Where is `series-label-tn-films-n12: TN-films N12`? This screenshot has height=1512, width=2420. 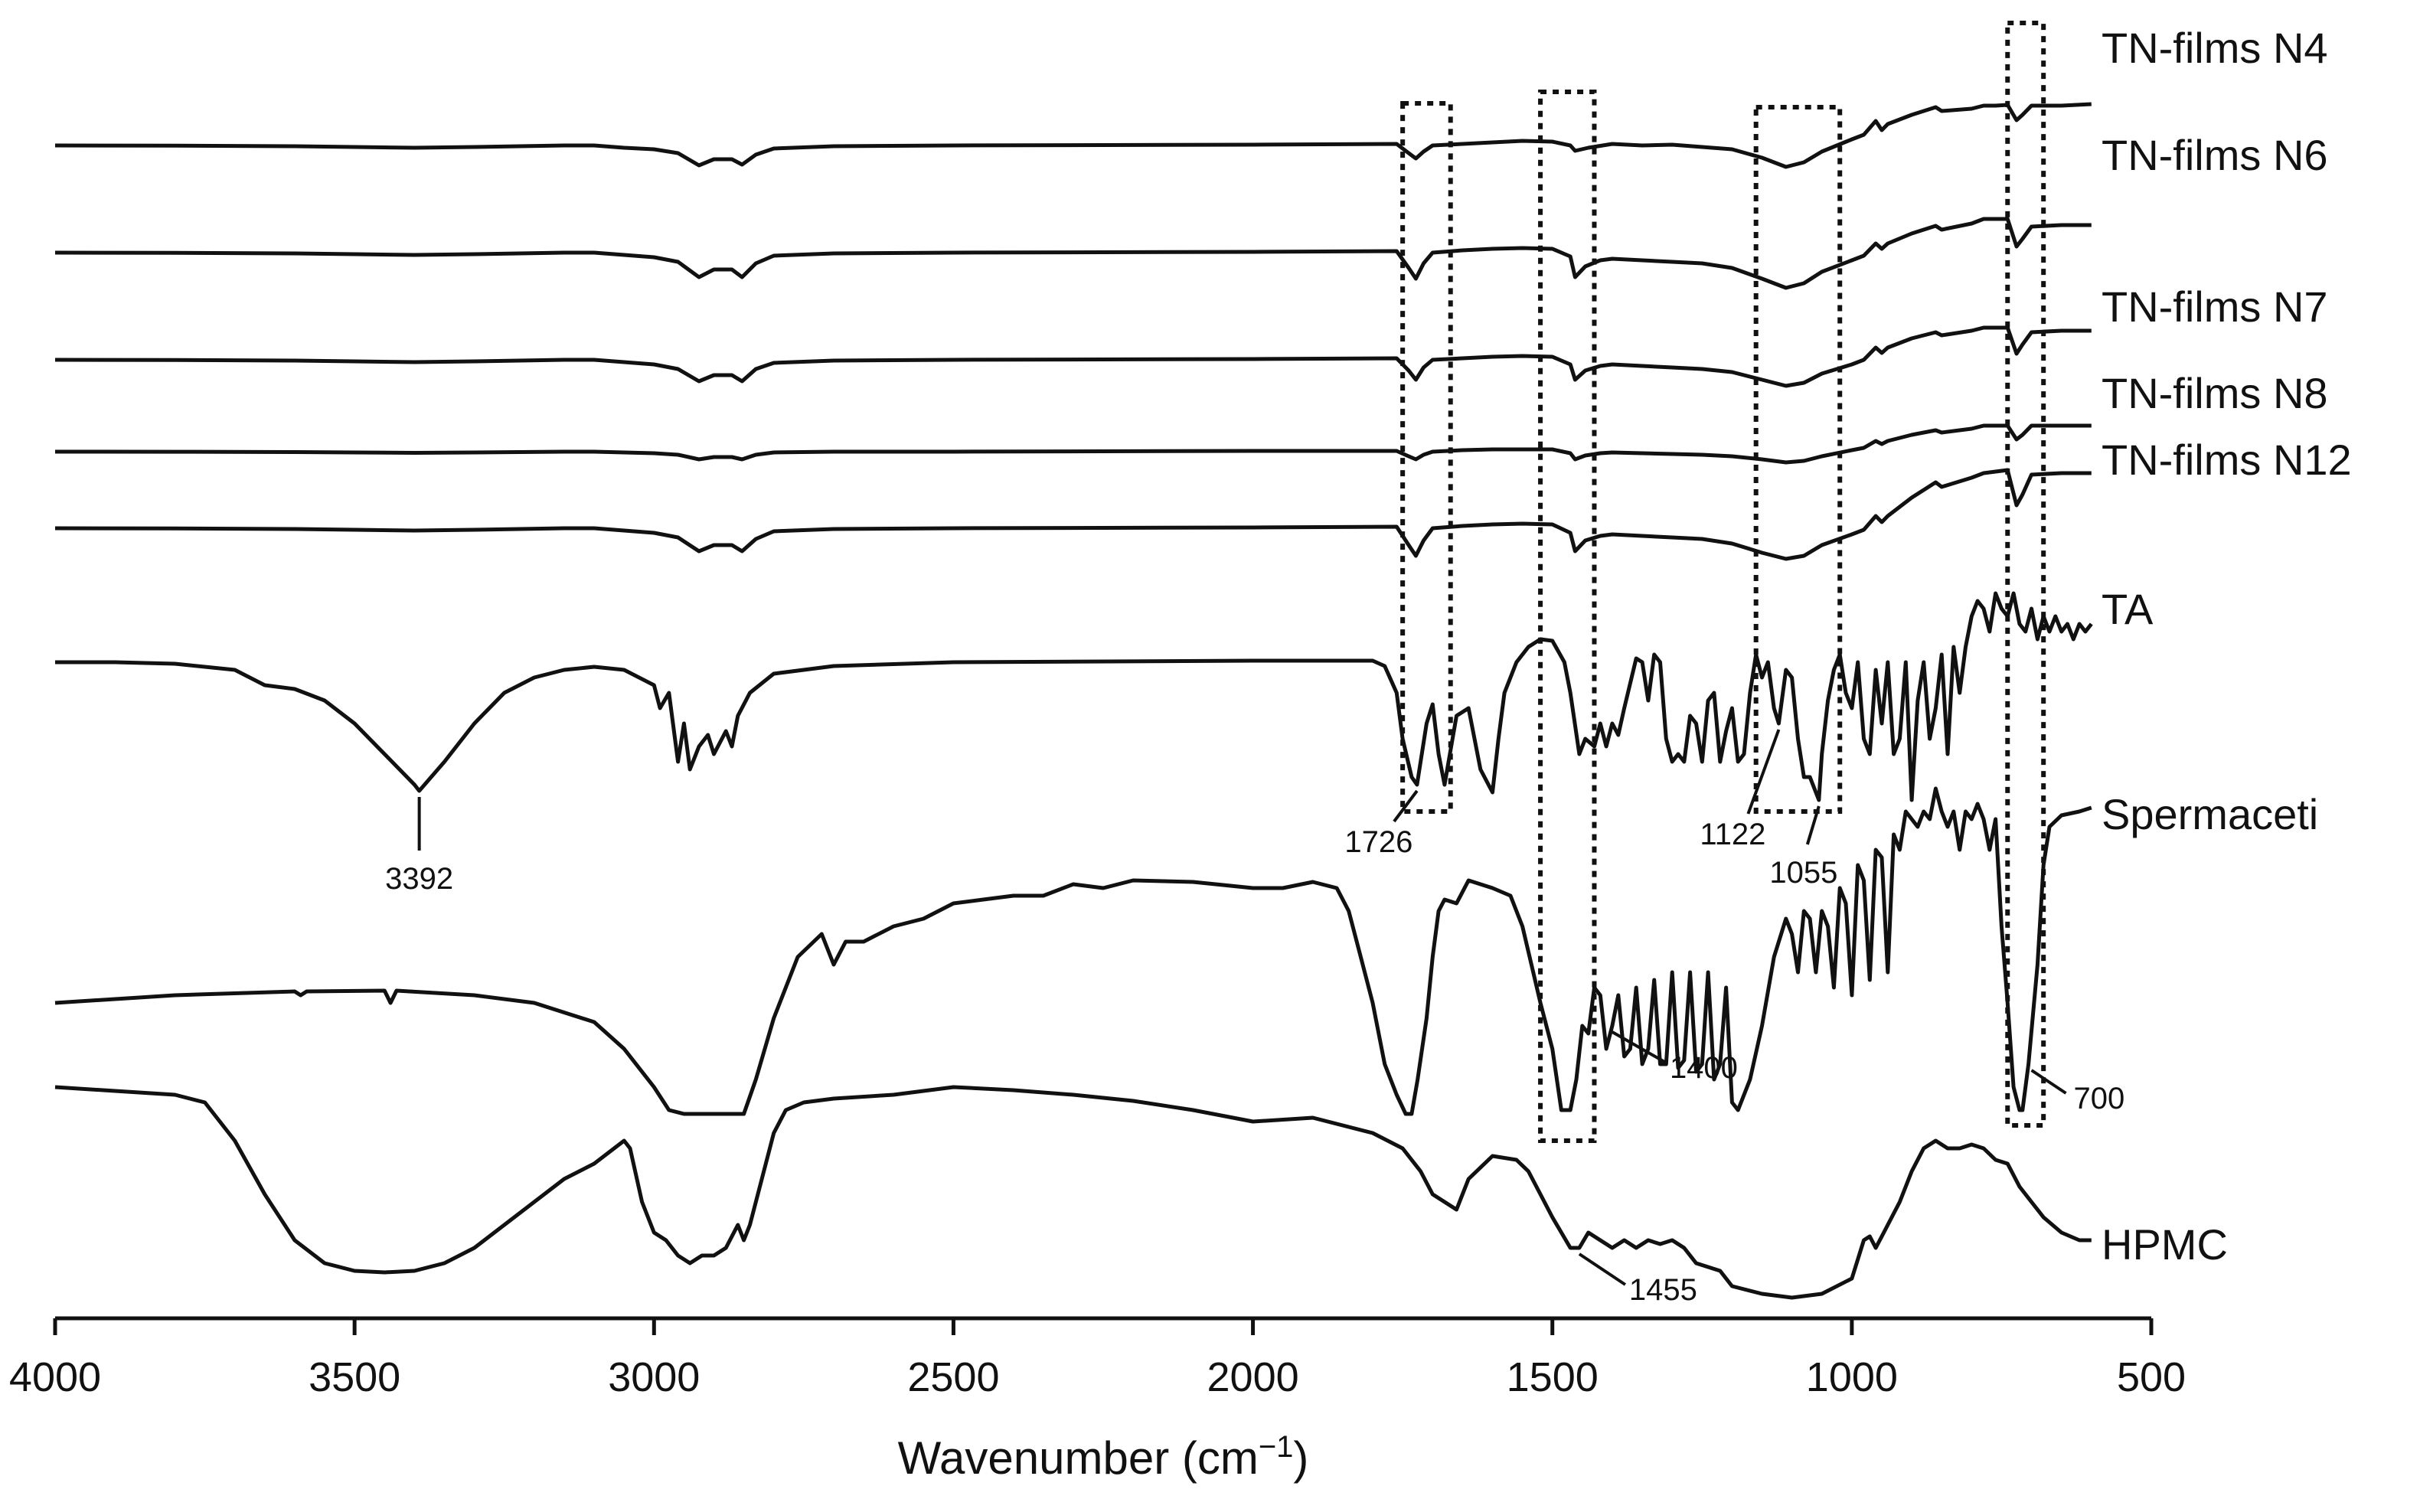 series-label-tn-films-n12: TN-films N12 is located at coordinates (2227, 460).